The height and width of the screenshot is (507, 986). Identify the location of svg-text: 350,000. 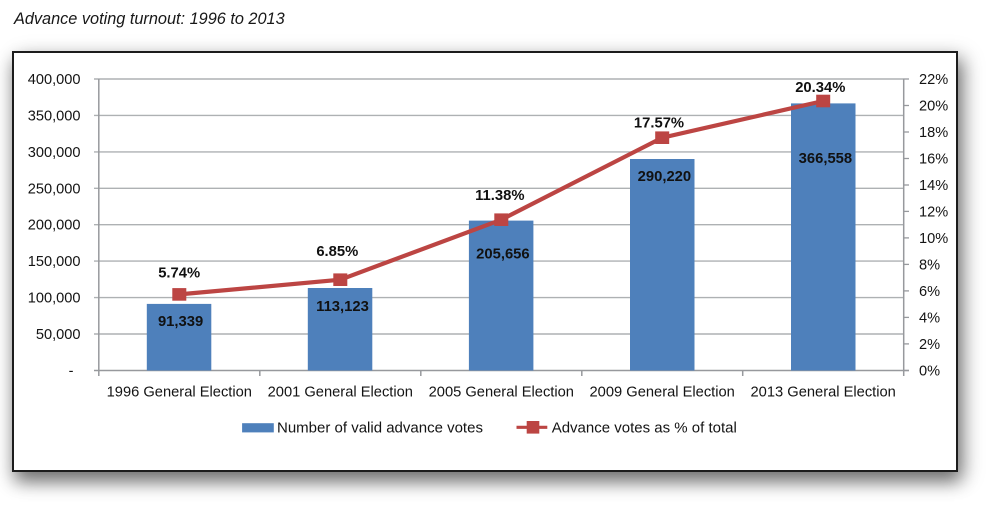
(54, 116).